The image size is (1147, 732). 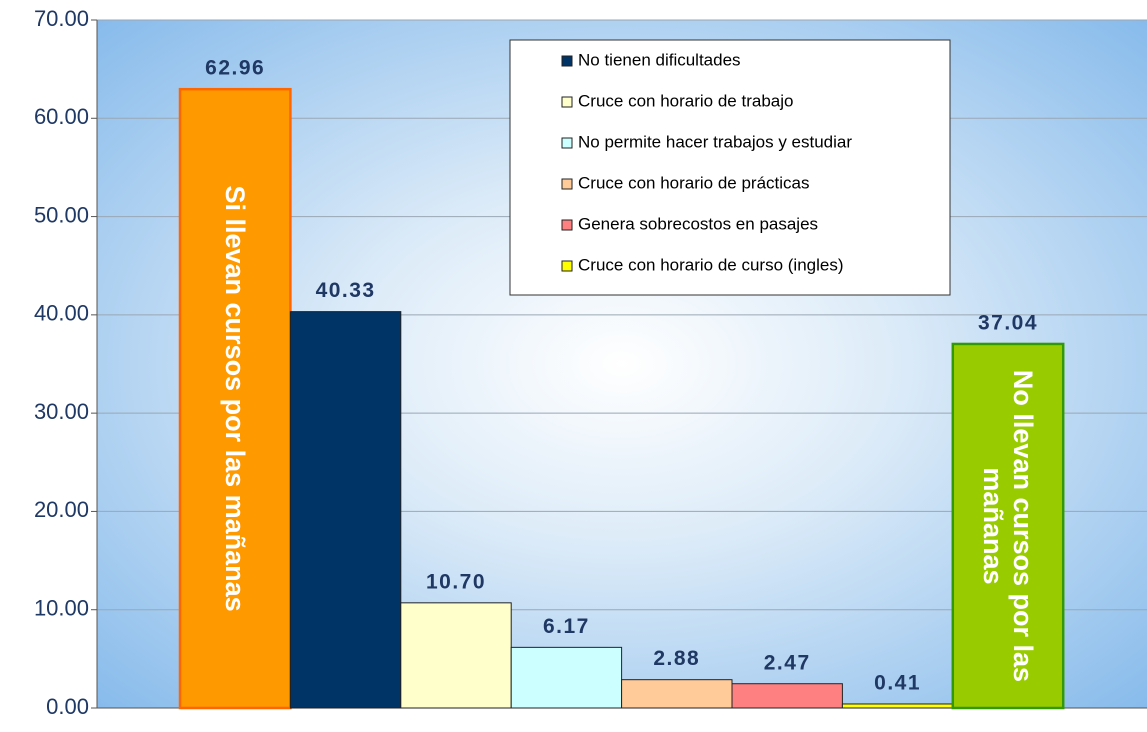 I want to click on y-tick-label: 0.00, so click(x=67, y=706).